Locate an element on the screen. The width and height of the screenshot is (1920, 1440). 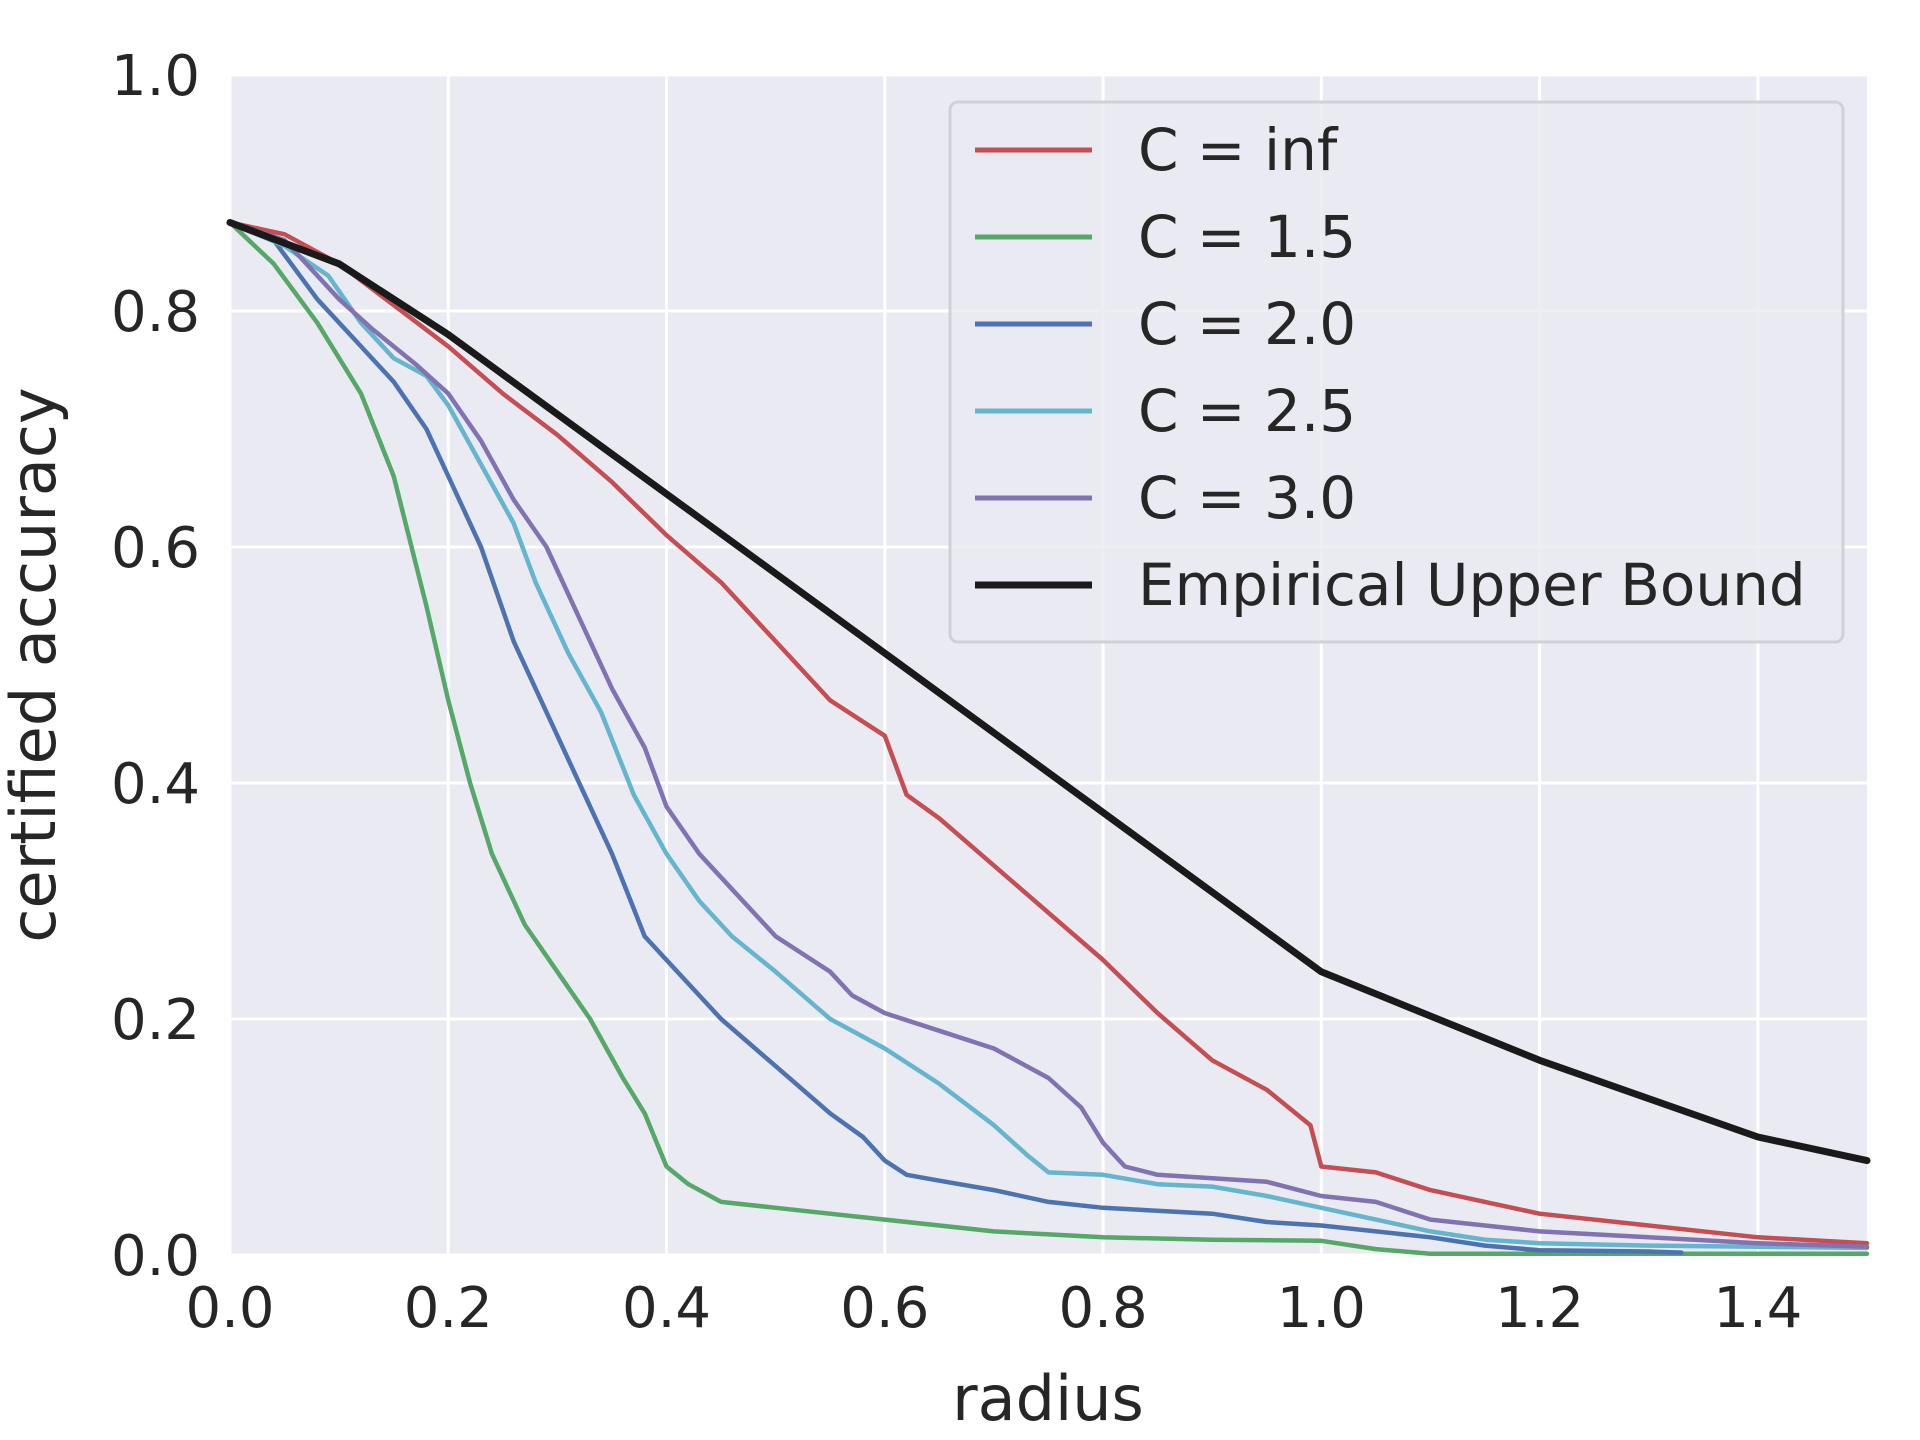
x-axis-label: radius is located at coordinates (1048, 1398).